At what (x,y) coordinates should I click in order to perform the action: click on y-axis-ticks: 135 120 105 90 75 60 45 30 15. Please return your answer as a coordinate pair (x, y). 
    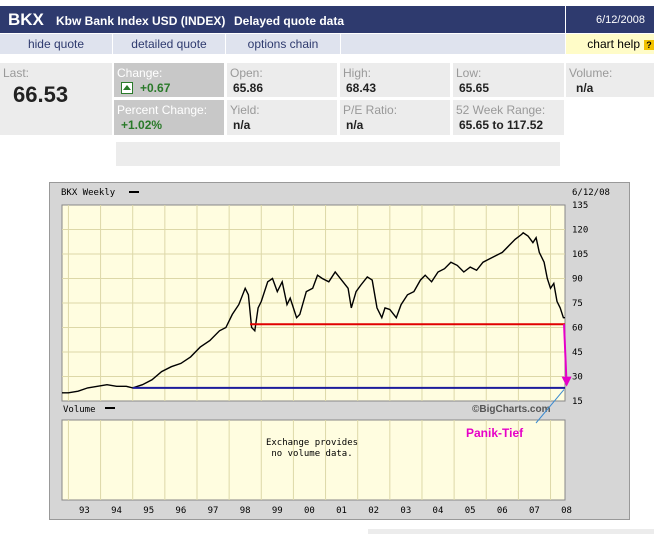
    Looking at the image, I should click on (580, 304).